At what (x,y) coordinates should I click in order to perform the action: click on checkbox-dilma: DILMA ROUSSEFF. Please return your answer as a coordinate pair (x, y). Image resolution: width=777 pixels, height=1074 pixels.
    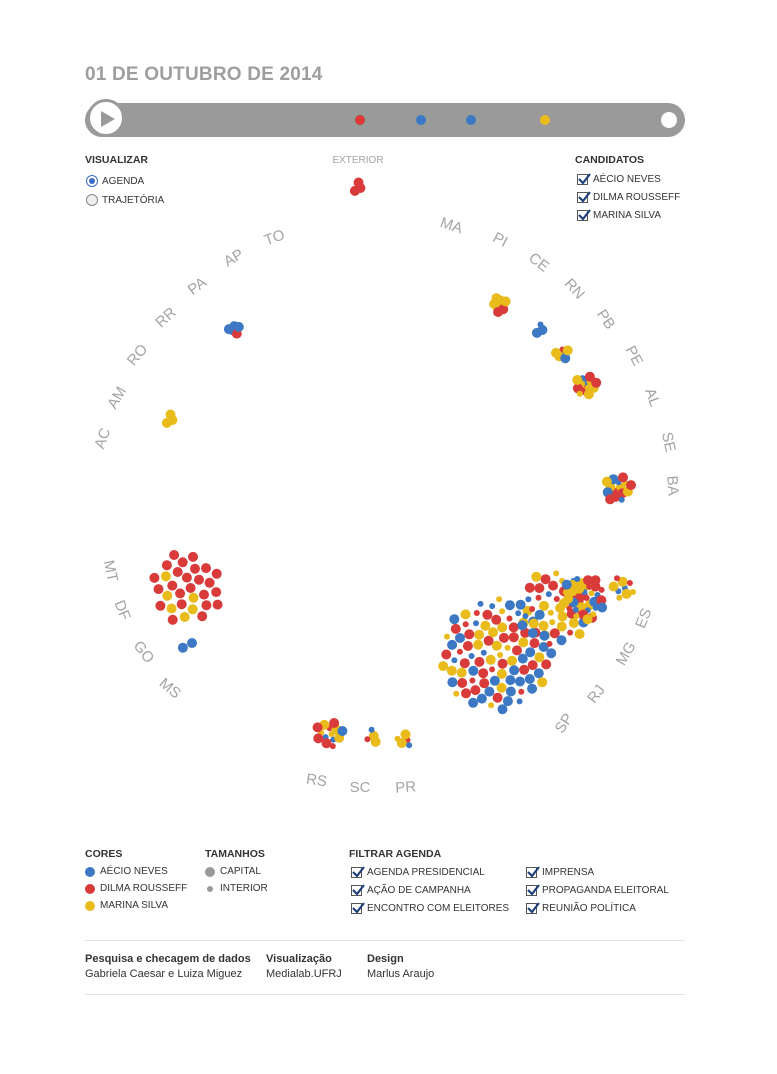
    Looking at the image, I should click on (628, 197).